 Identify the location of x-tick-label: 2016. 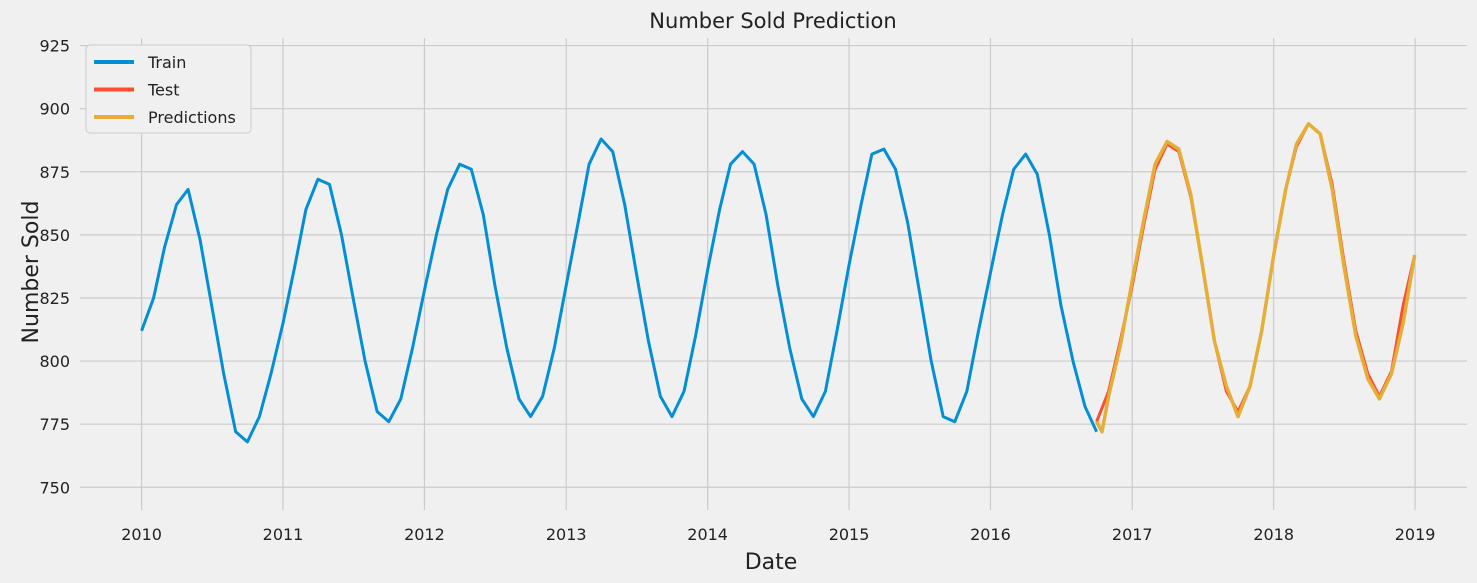
(990, 534).